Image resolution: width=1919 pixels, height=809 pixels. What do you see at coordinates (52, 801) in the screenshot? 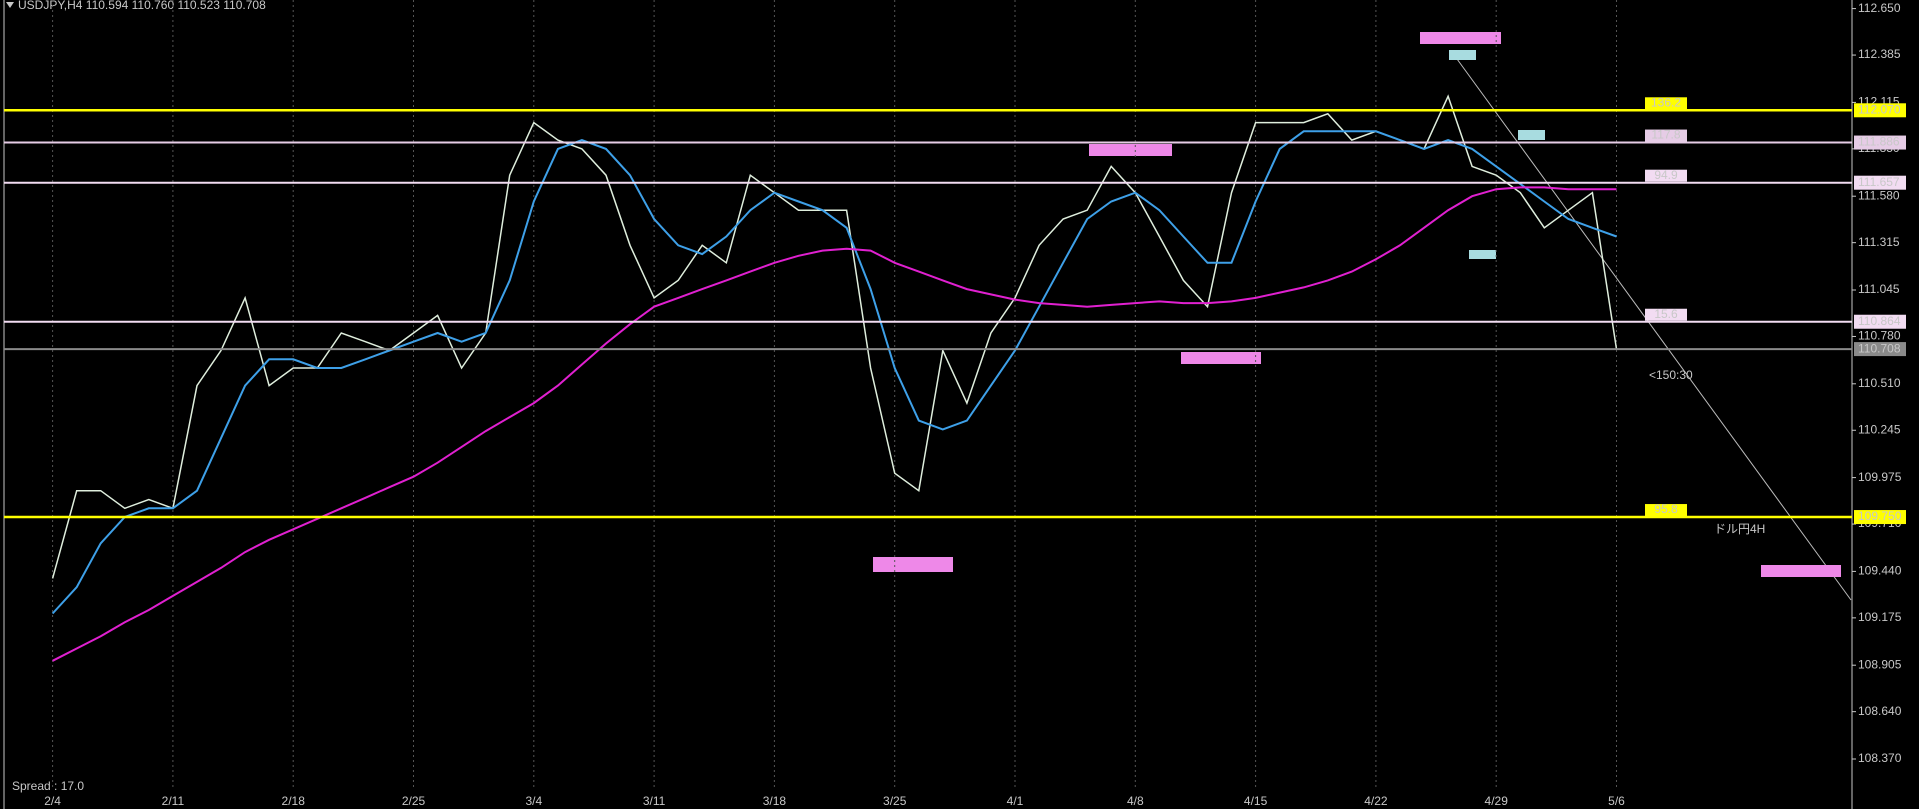
I see `x-tick-label: 2/4` at bounding box center [52, 801].